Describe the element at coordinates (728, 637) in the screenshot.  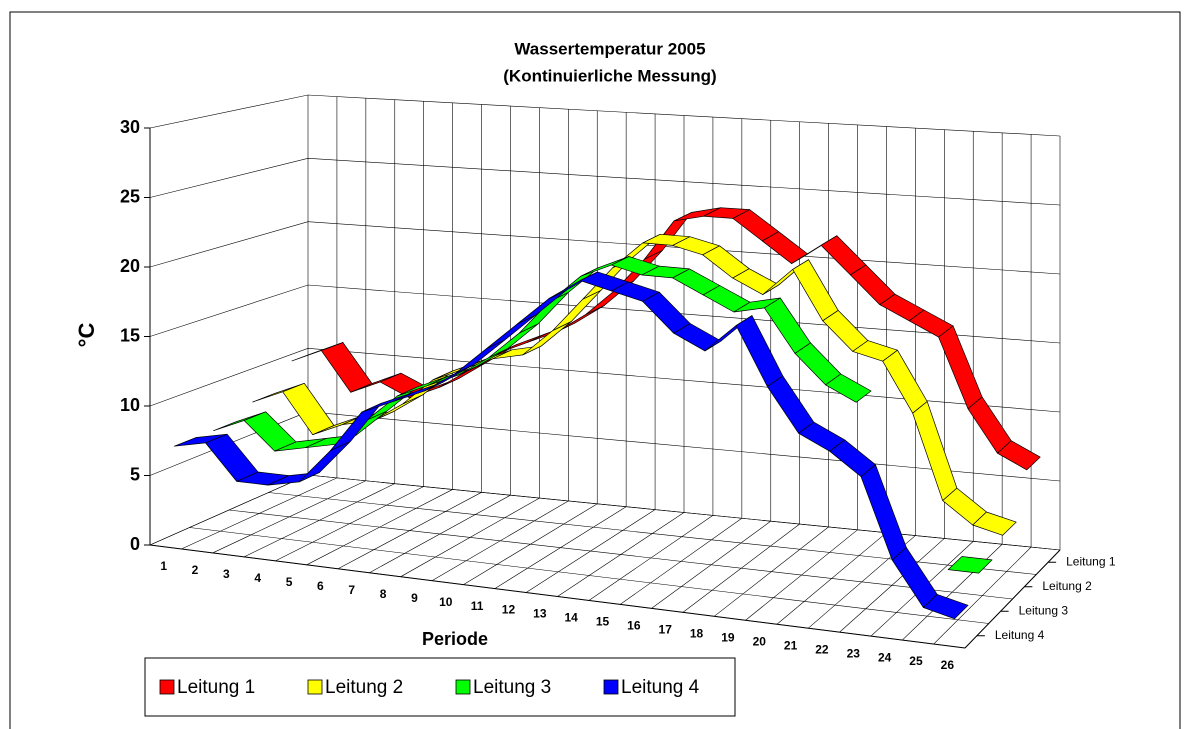
I see `x-tick-label: 19` at that location.